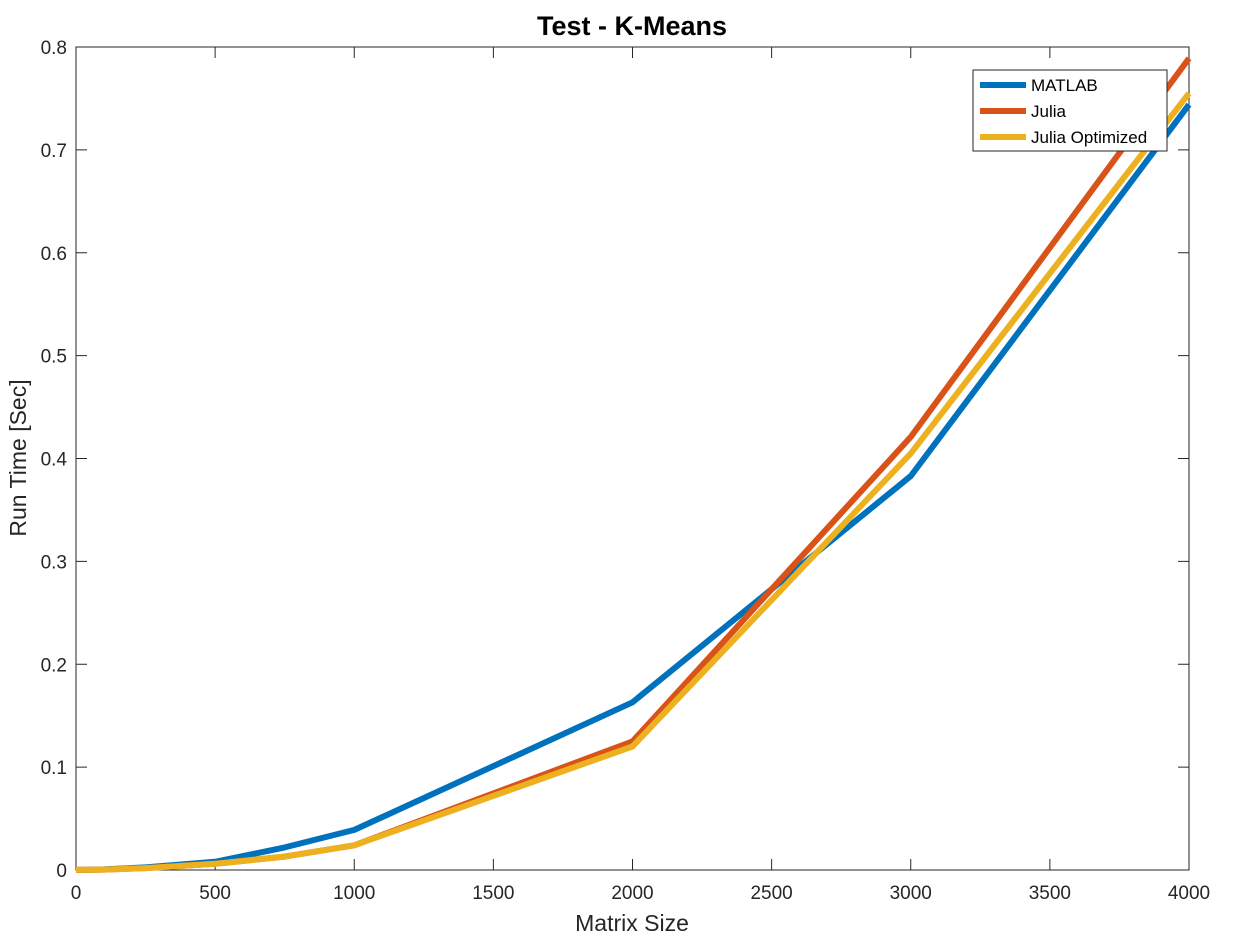  I want to click on y-tick-label: 0.4, so click(54, 460).